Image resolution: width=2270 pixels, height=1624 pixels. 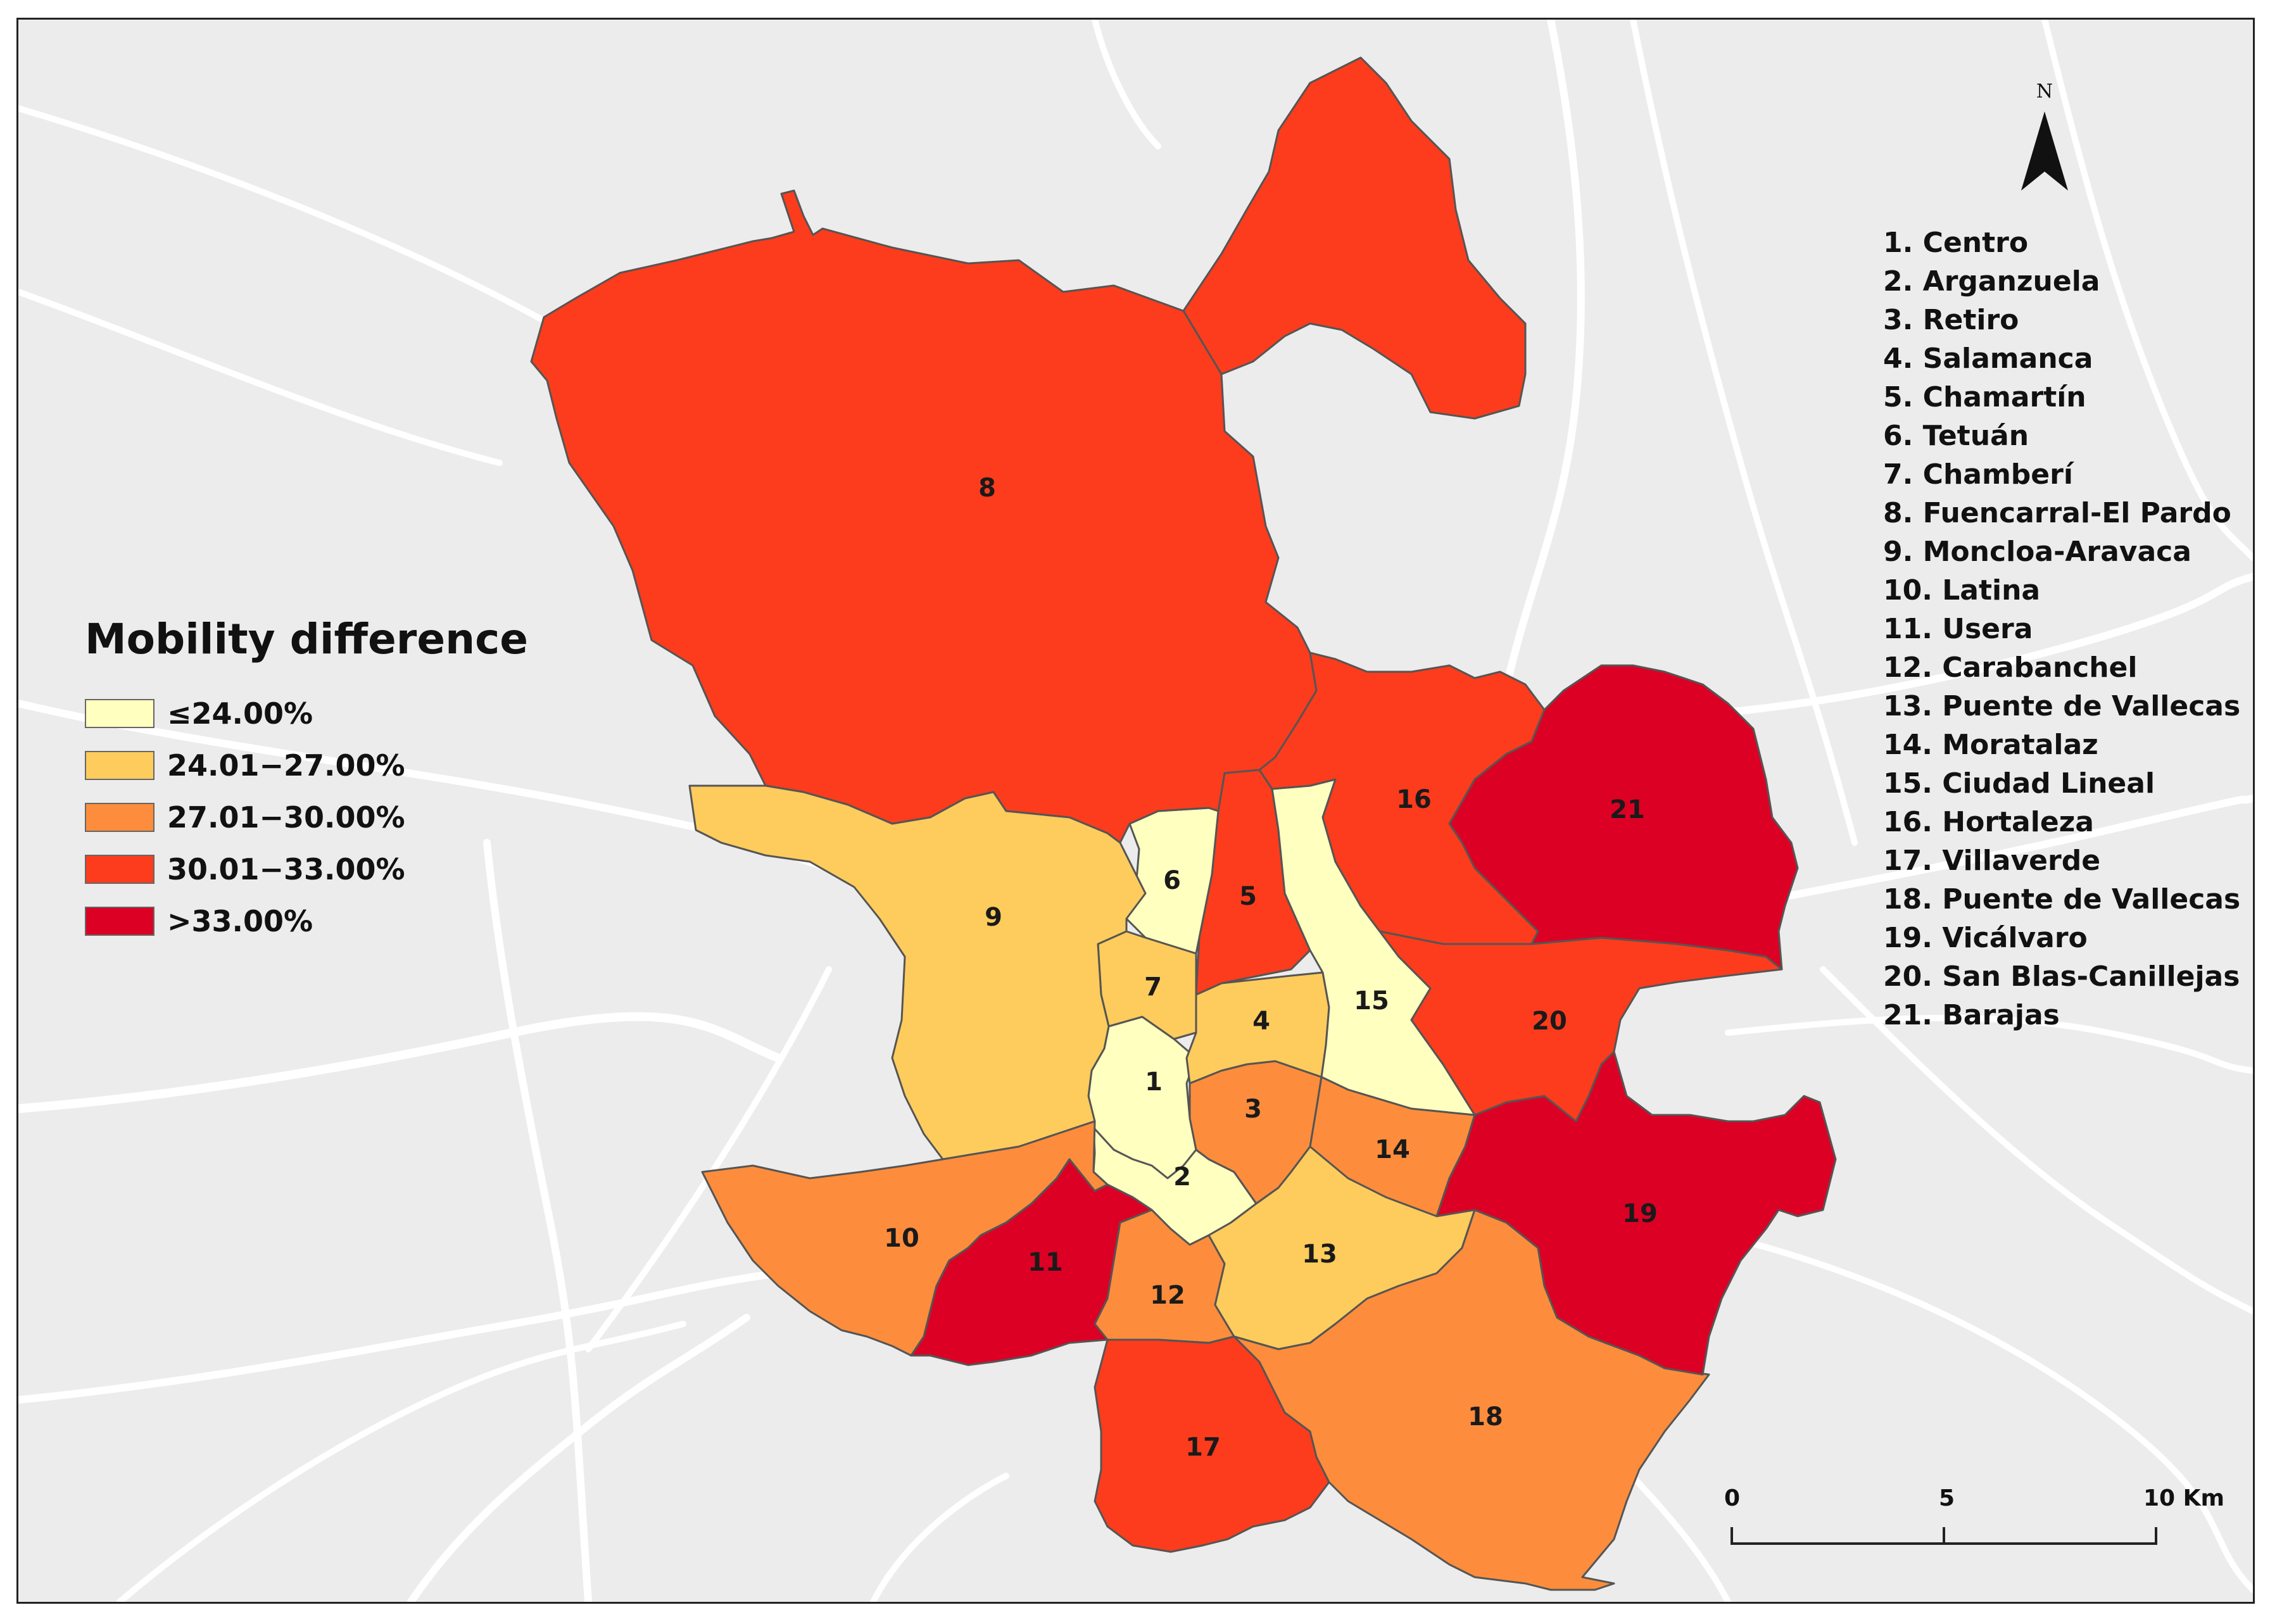 What do you see at coordinates (286, 817) in the screenshot?
I see `legend-label: 27.01−30.00%` at bounding box center [286, 817].